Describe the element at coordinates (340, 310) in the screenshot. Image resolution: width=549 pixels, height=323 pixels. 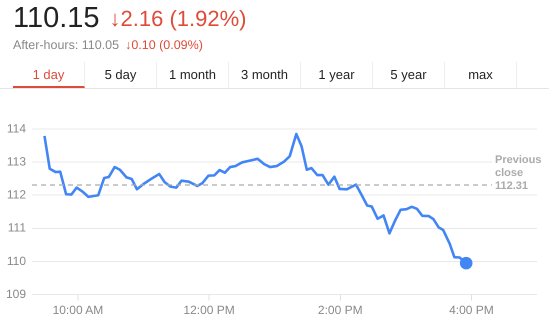
I see `x-tick-label: 2:00 PM` at that location.